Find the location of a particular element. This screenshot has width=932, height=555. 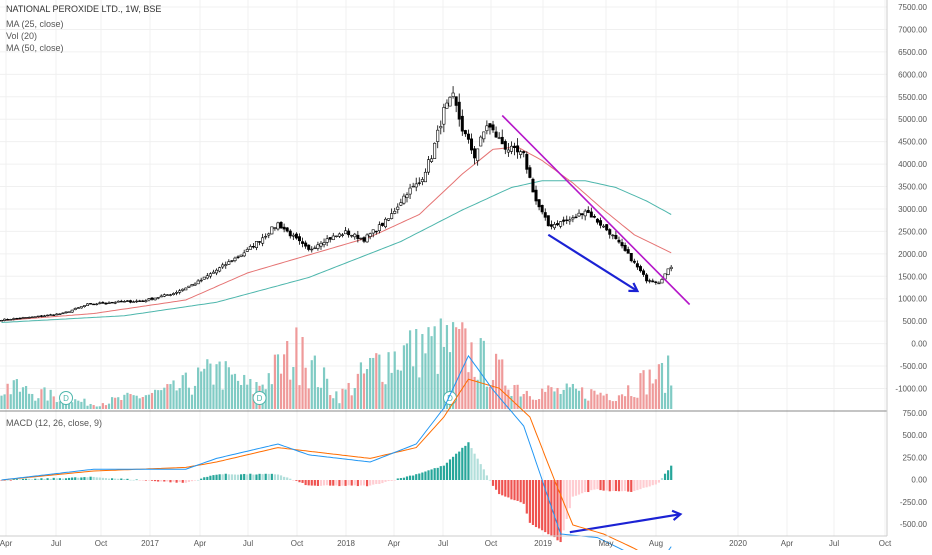

price-axis-tick-label: 7000.00 is located at coordinates (912, 29).